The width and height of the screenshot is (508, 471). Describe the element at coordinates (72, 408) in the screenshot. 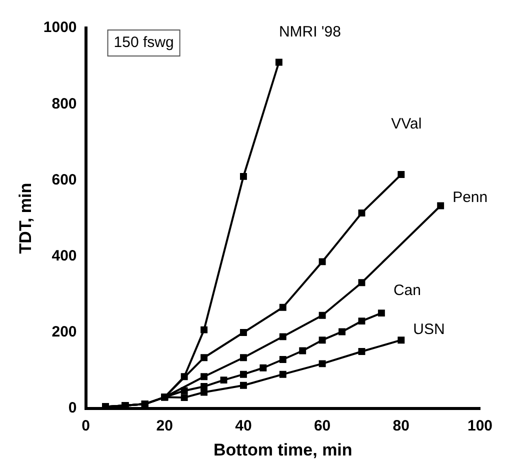

I see `y-tick-label: 0` at that location.